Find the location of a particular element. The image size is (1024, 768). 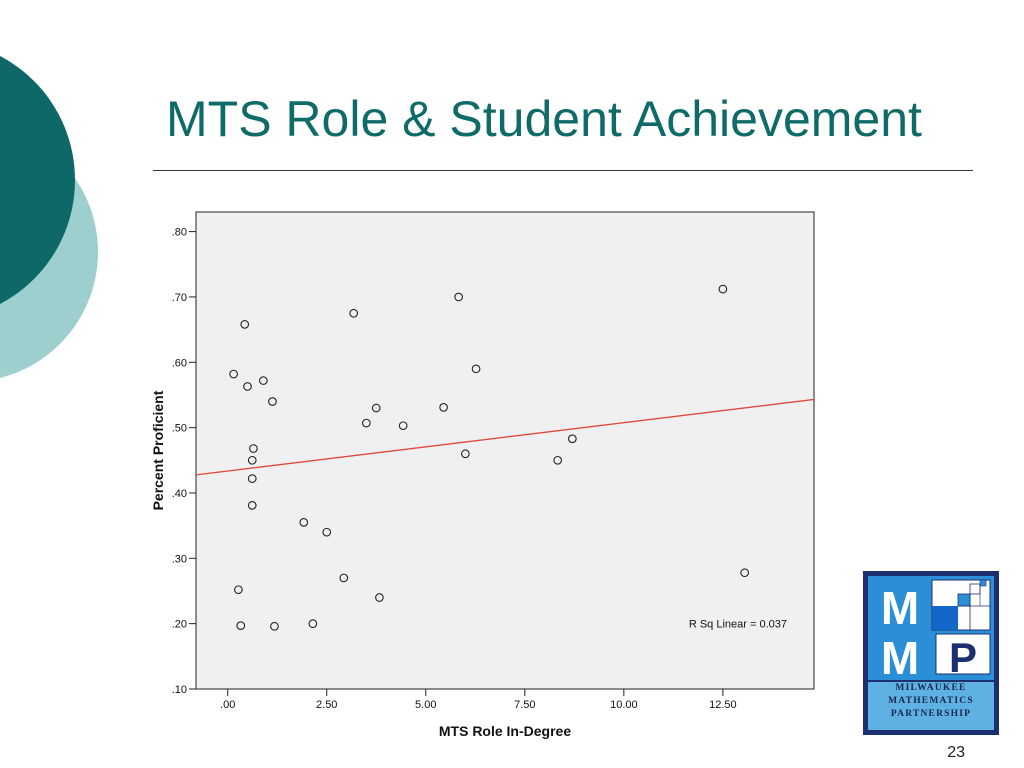

logo-blue-block is located at coordinates (945, 618).